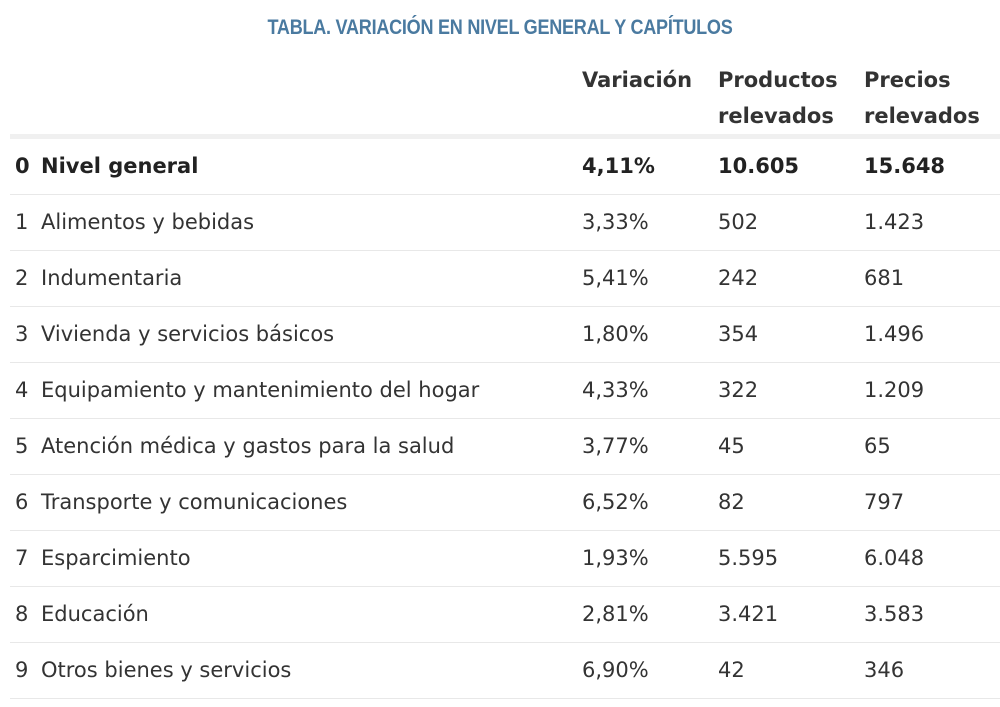 The width and height of the screenshot is (1000, 707). Describe the element at coordinates (738, 334) in the screenshot. I see `row-productos: 354` at that location.